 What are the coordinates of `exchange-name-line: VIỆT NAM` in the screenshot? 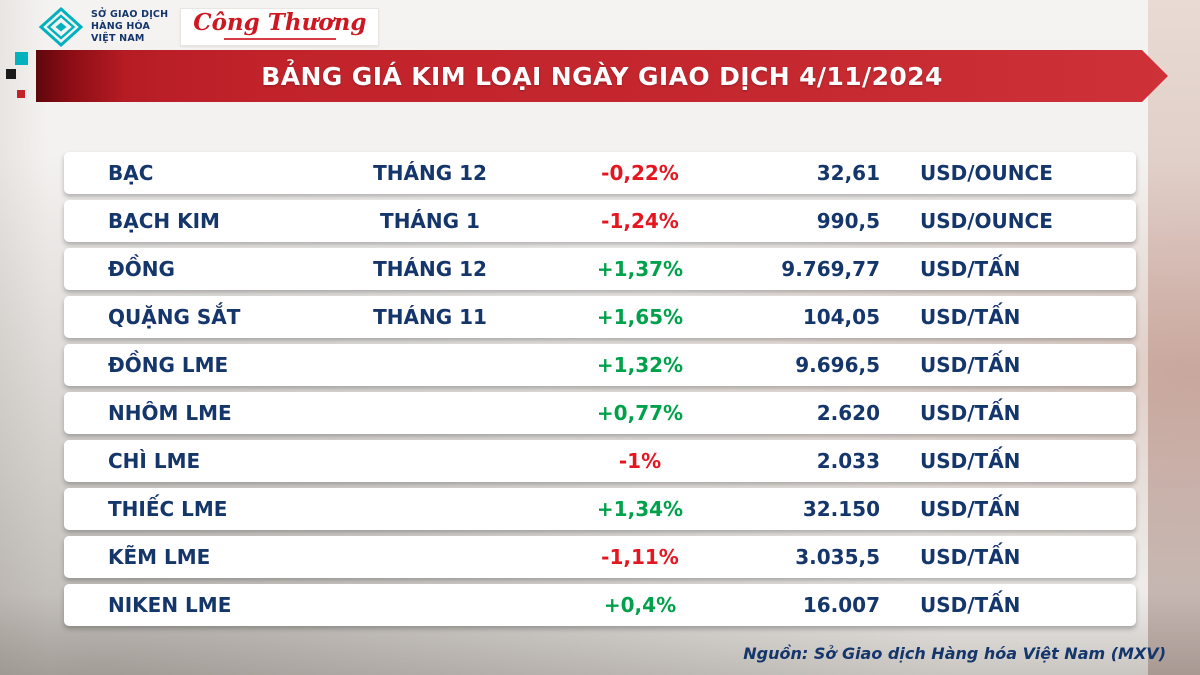 It's located at (118, 38).